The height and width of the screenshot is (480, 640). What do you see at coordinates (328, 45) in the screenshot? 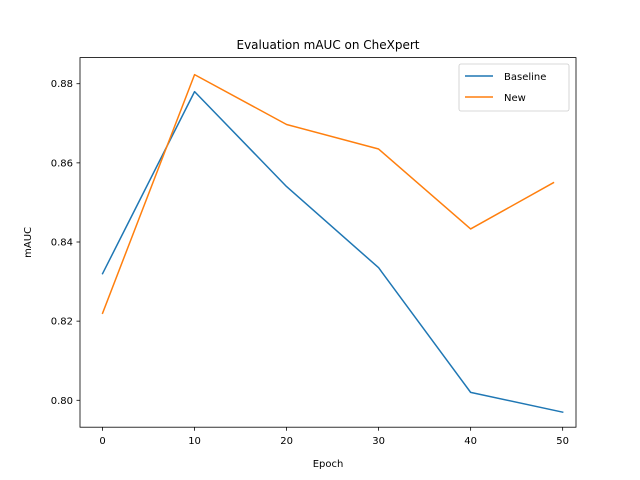
I see `chart-title: Evaluation mAUC on CheXpert` at bounding box center [328, 45].